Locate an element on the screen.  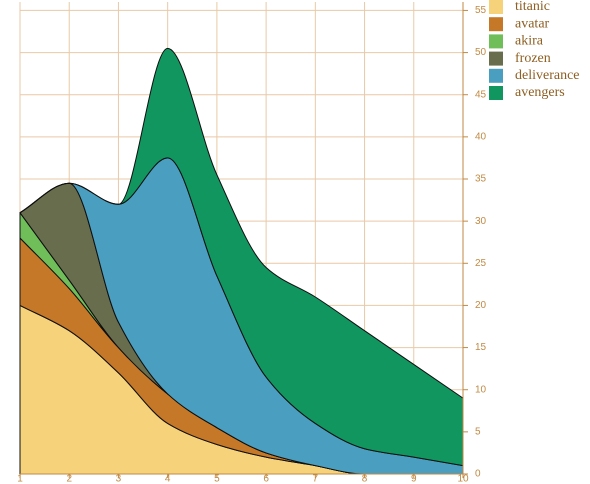
y-tick-label: 40 is located at coordinates (481, 136).